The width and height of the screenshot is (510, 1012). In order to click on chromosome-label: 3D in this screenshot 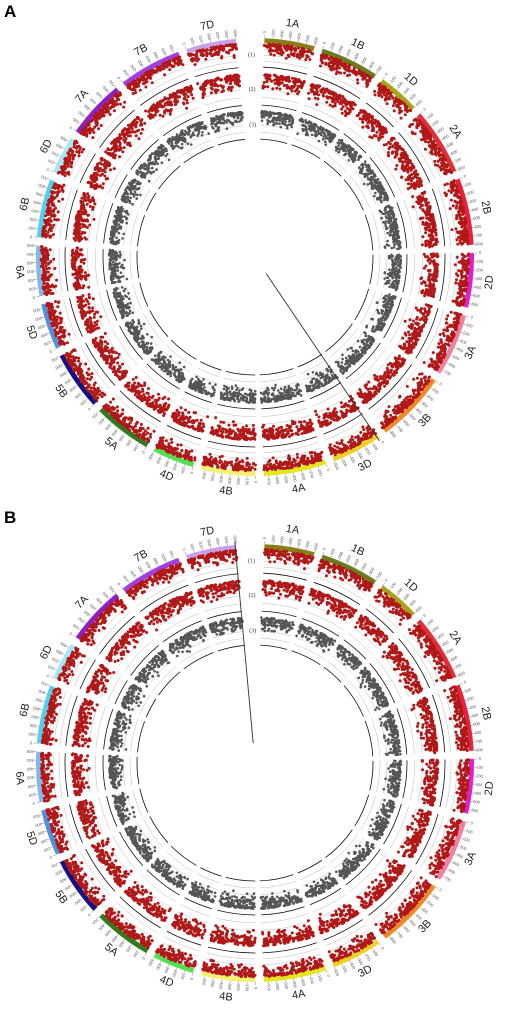, I will do `click(365, 465)`.